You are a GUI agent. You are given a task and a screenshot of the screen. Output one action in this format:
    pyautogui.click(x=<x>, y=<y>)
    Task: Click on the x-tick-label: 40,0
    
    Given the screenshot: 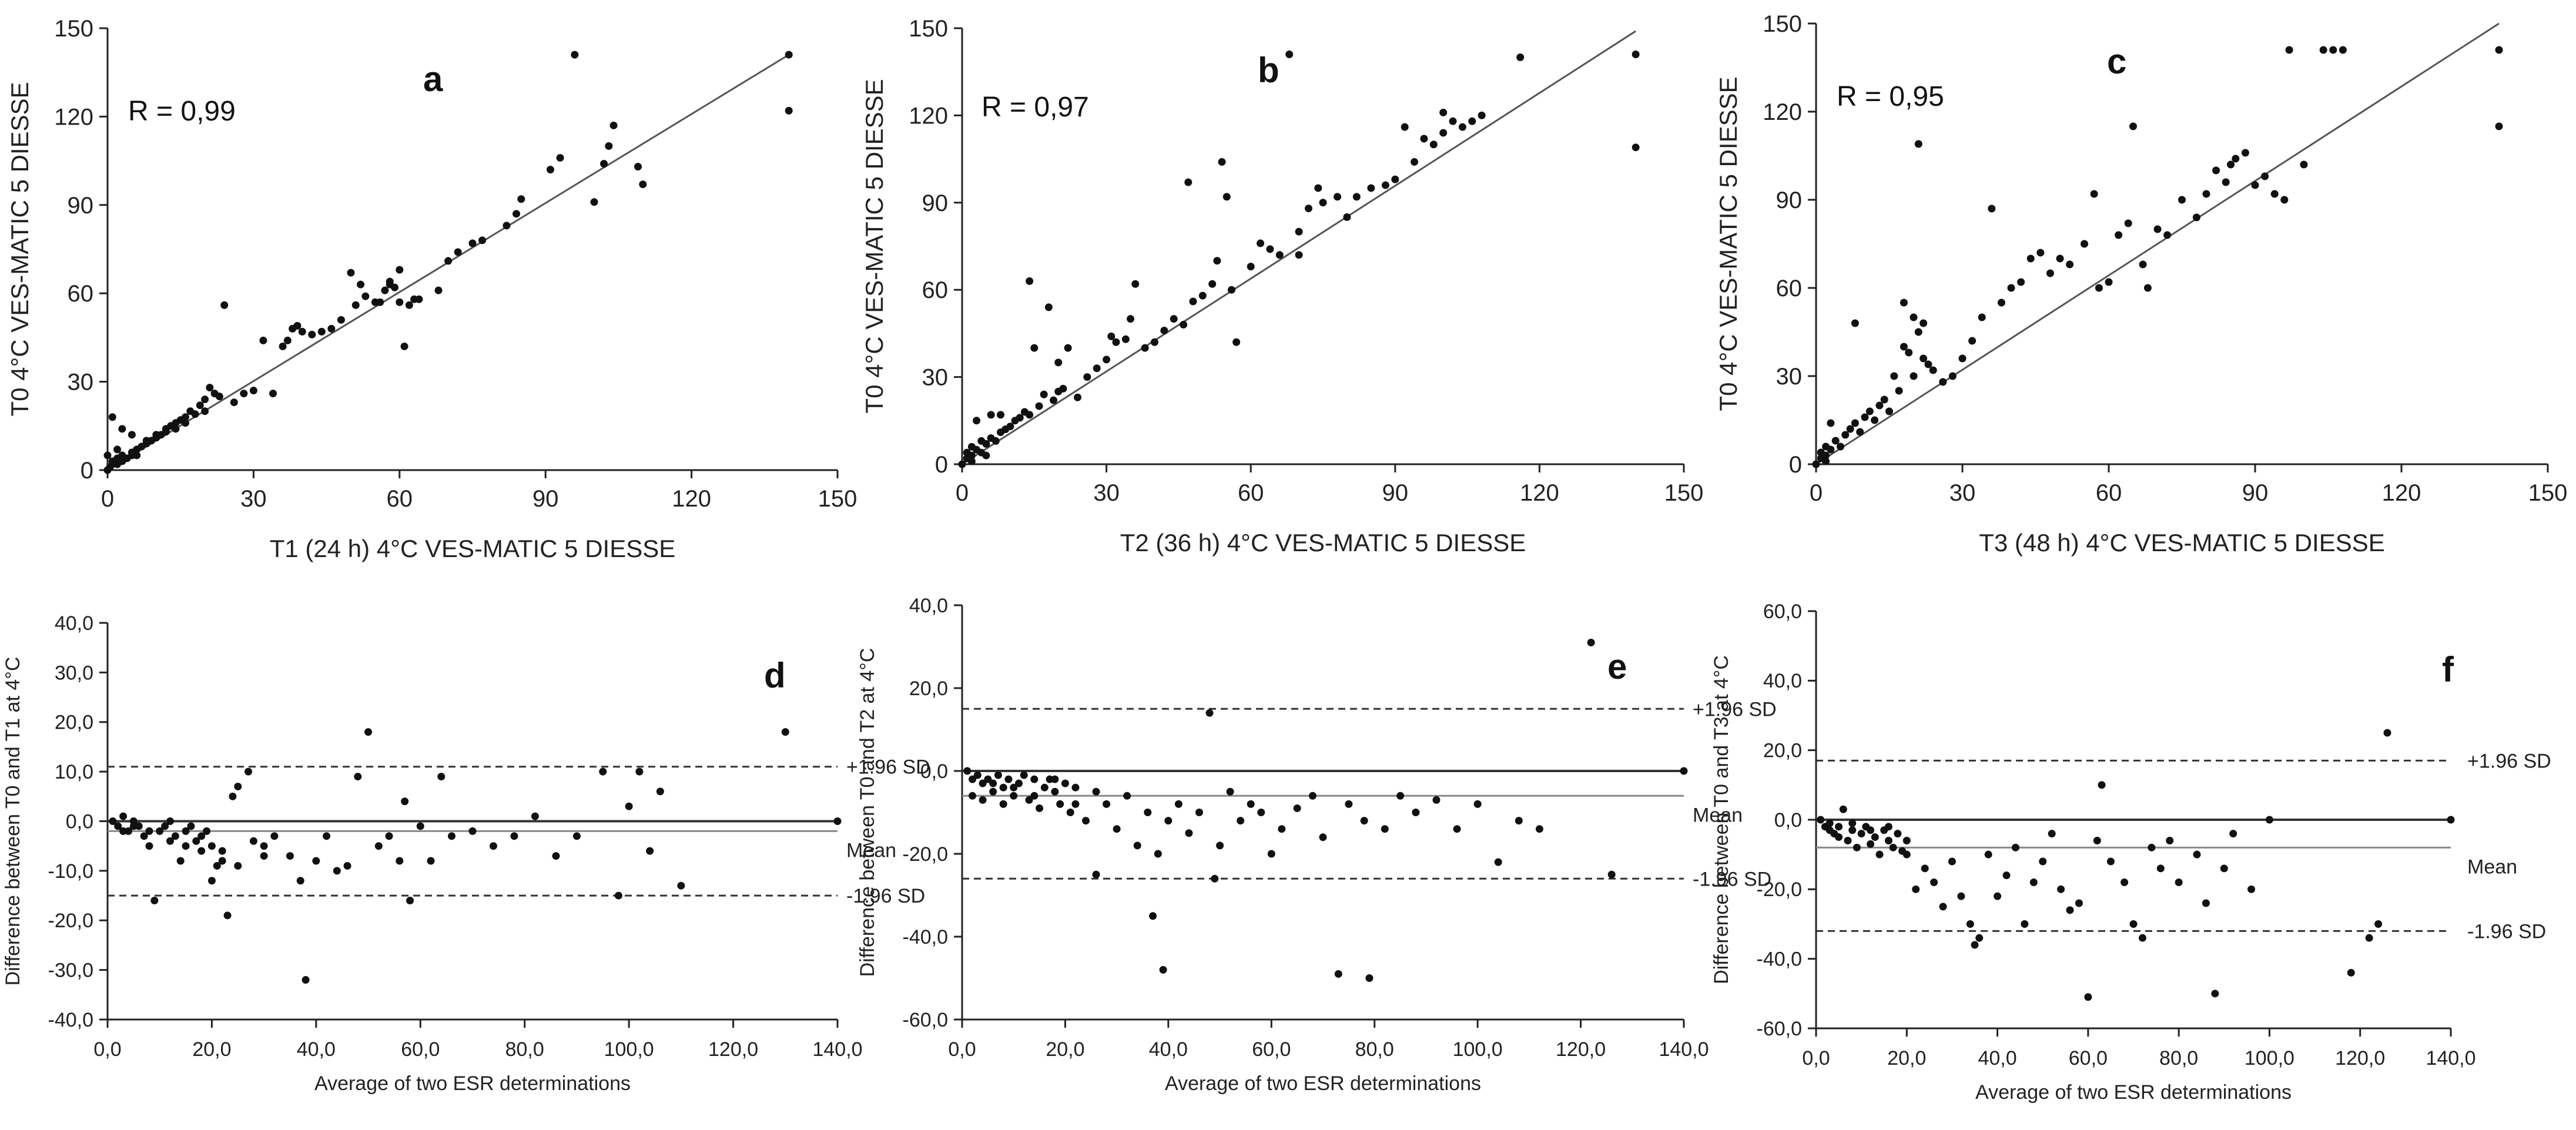 What is the action you would take?
    pyautogui.click(x=1997, y=1058)
    